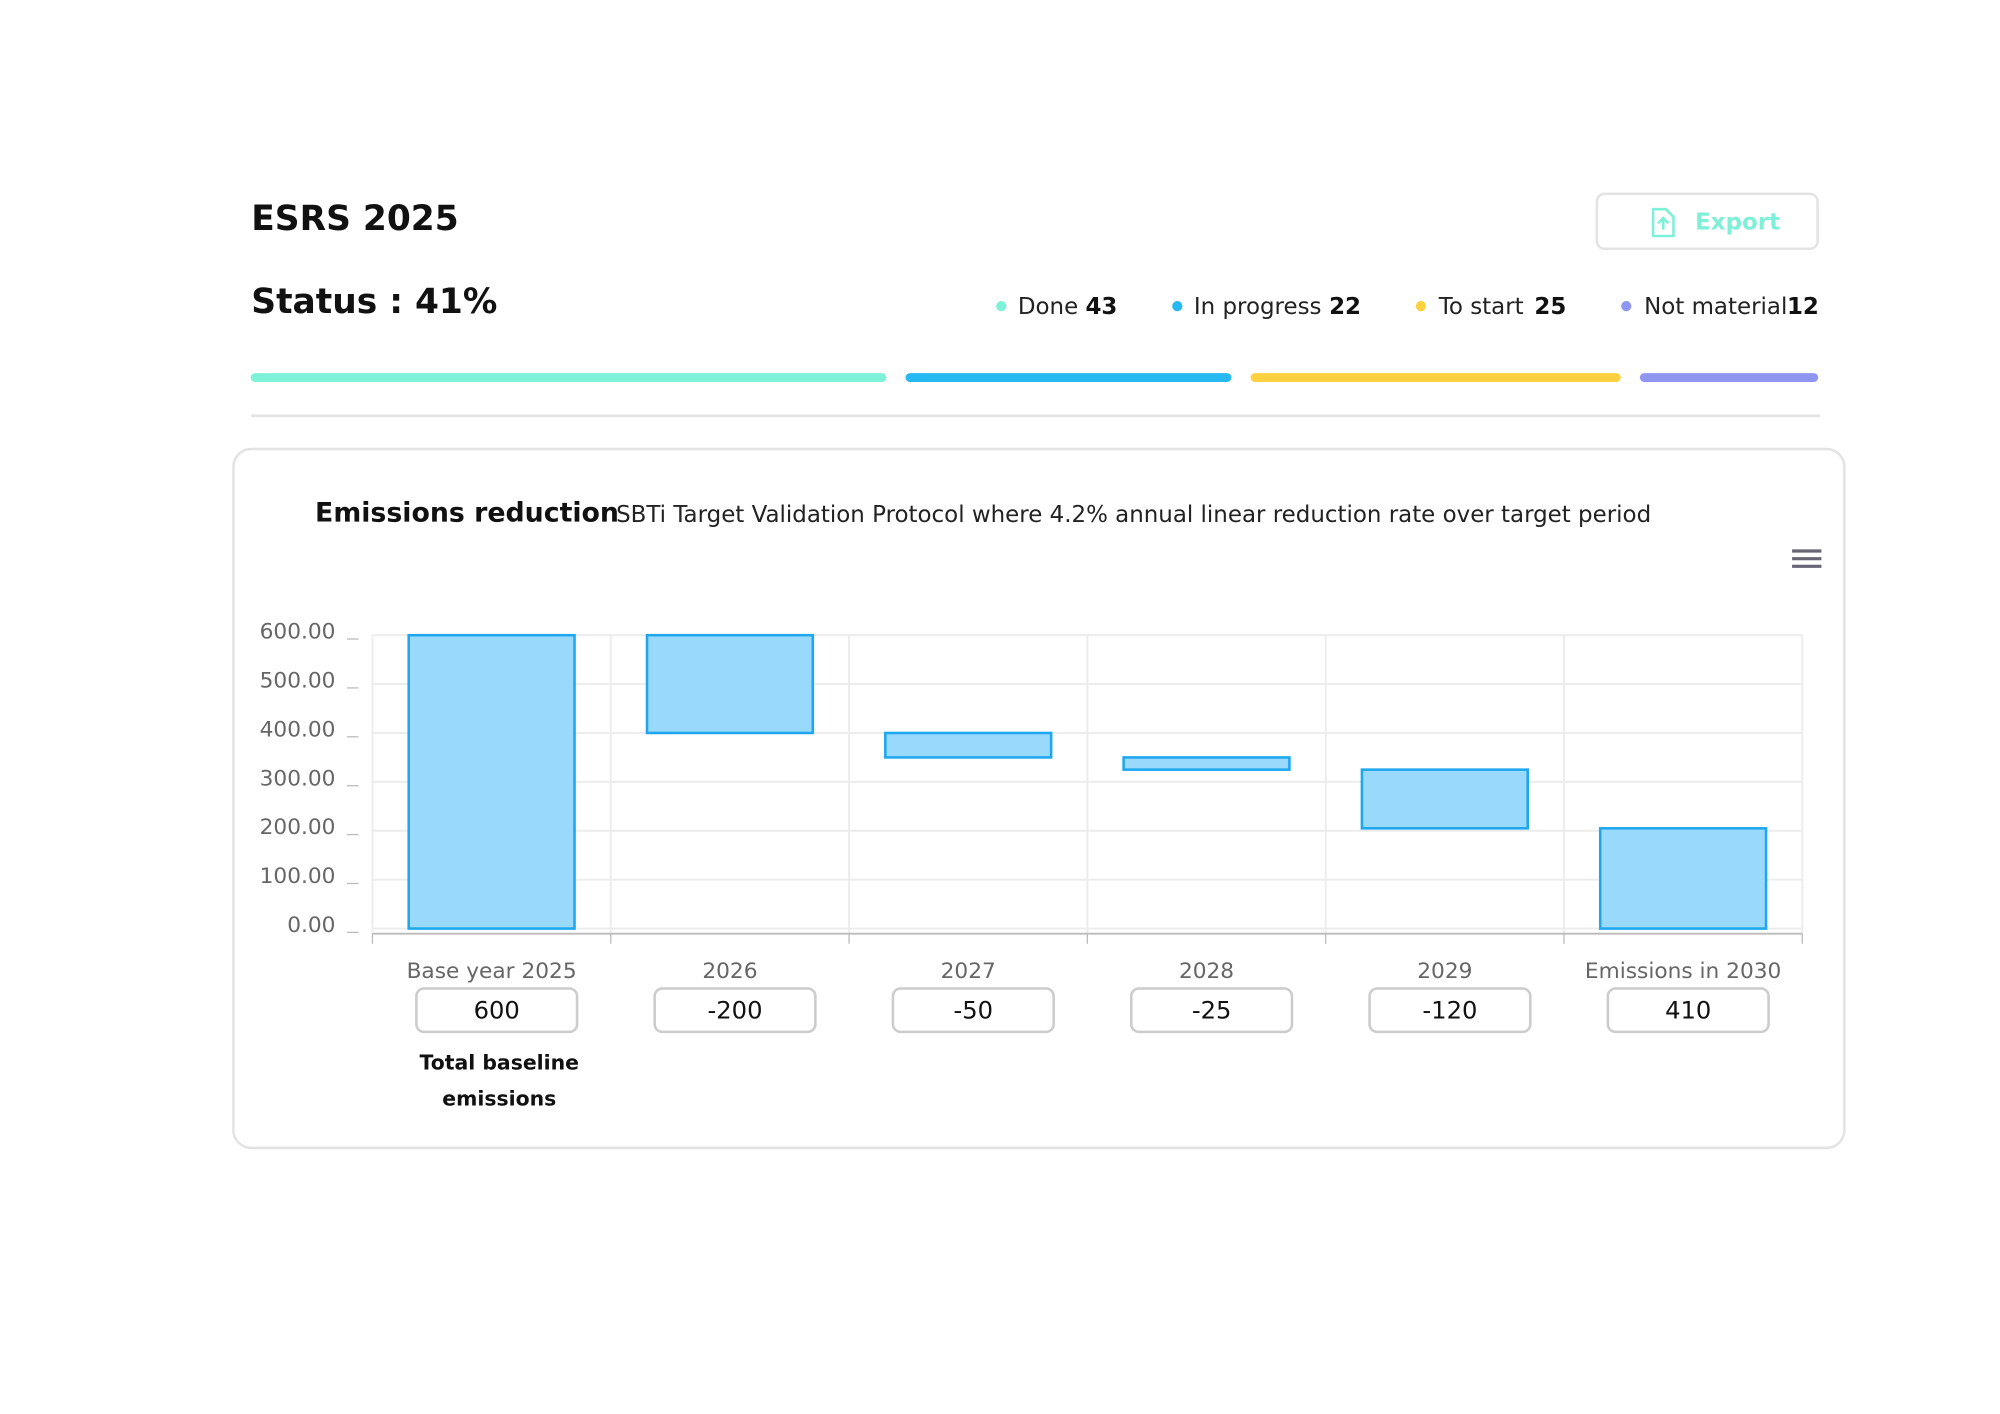 The width and height of the screenshot is (2000, 1414). I want to click on y-tick-label: 200.00, so click(298, 827).